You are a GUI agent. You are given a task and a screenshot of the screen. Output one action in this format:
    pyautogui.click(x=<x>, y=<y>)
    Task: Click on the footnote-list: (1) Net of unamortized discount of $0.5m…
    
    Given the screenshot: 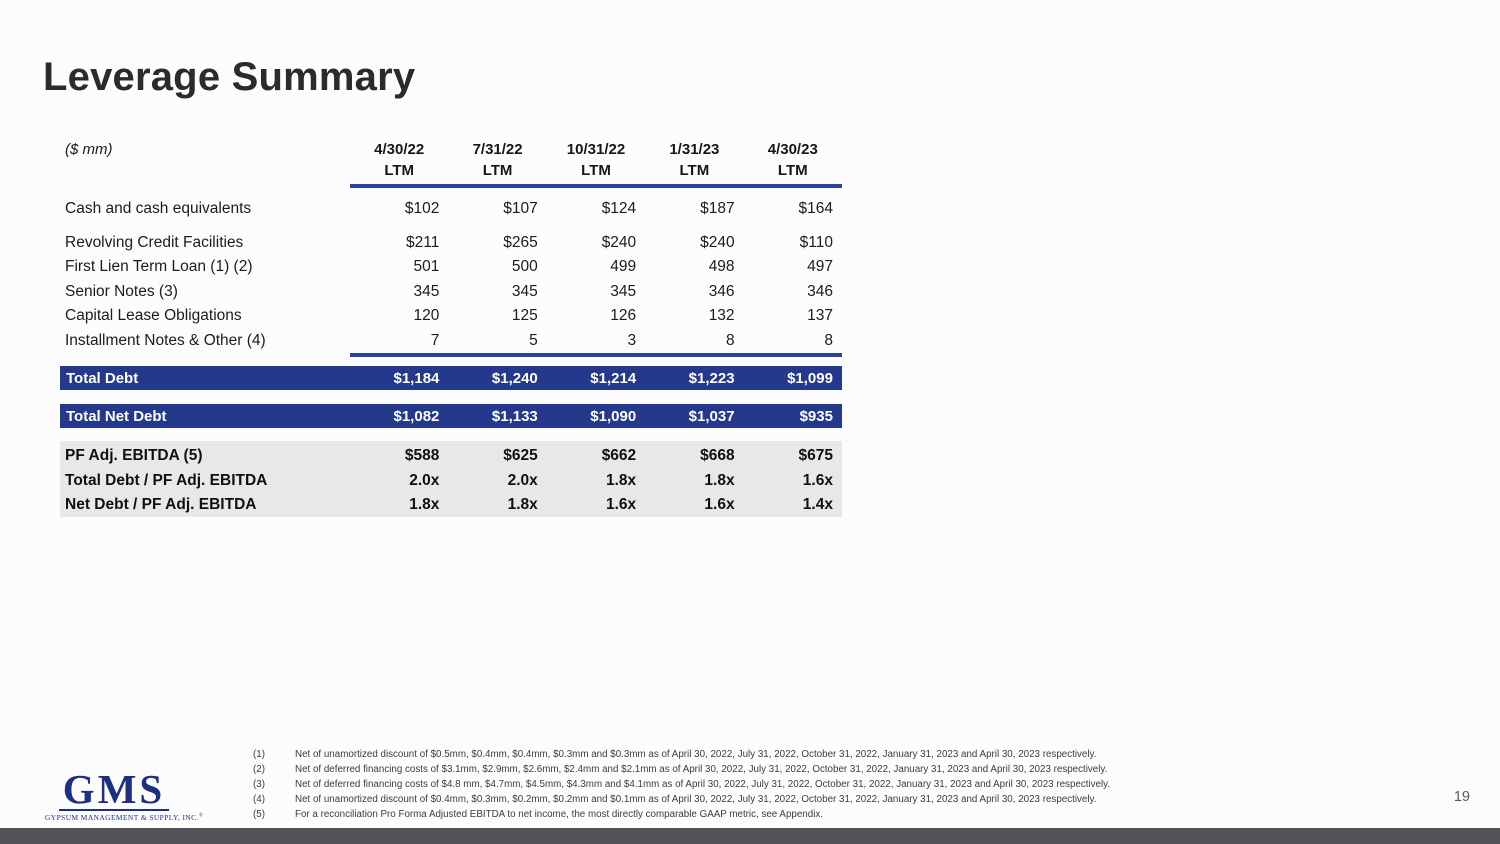 What is the action you would take?
    pyautogui.click(x=753, y=784)
    